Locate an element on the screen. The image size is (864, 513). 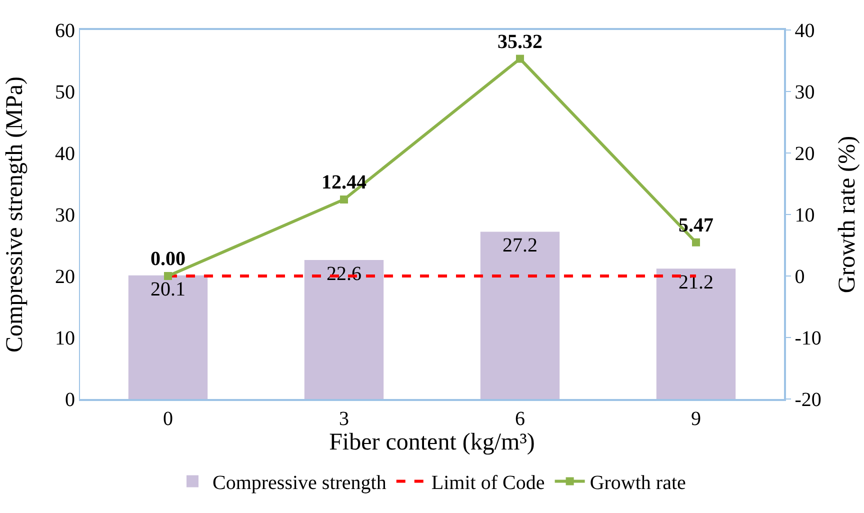
x-tick-label: 3 is located at coordinates (344, 419).